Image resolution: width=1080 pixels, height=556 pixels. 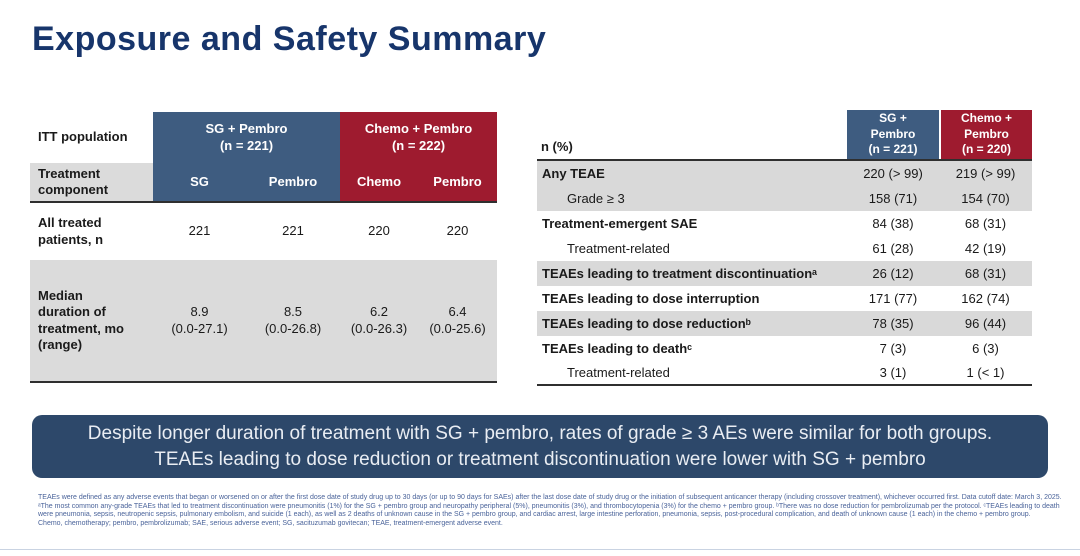 I want to click on value-sg-pembro: 7 (3), so click(x=893, y=348).